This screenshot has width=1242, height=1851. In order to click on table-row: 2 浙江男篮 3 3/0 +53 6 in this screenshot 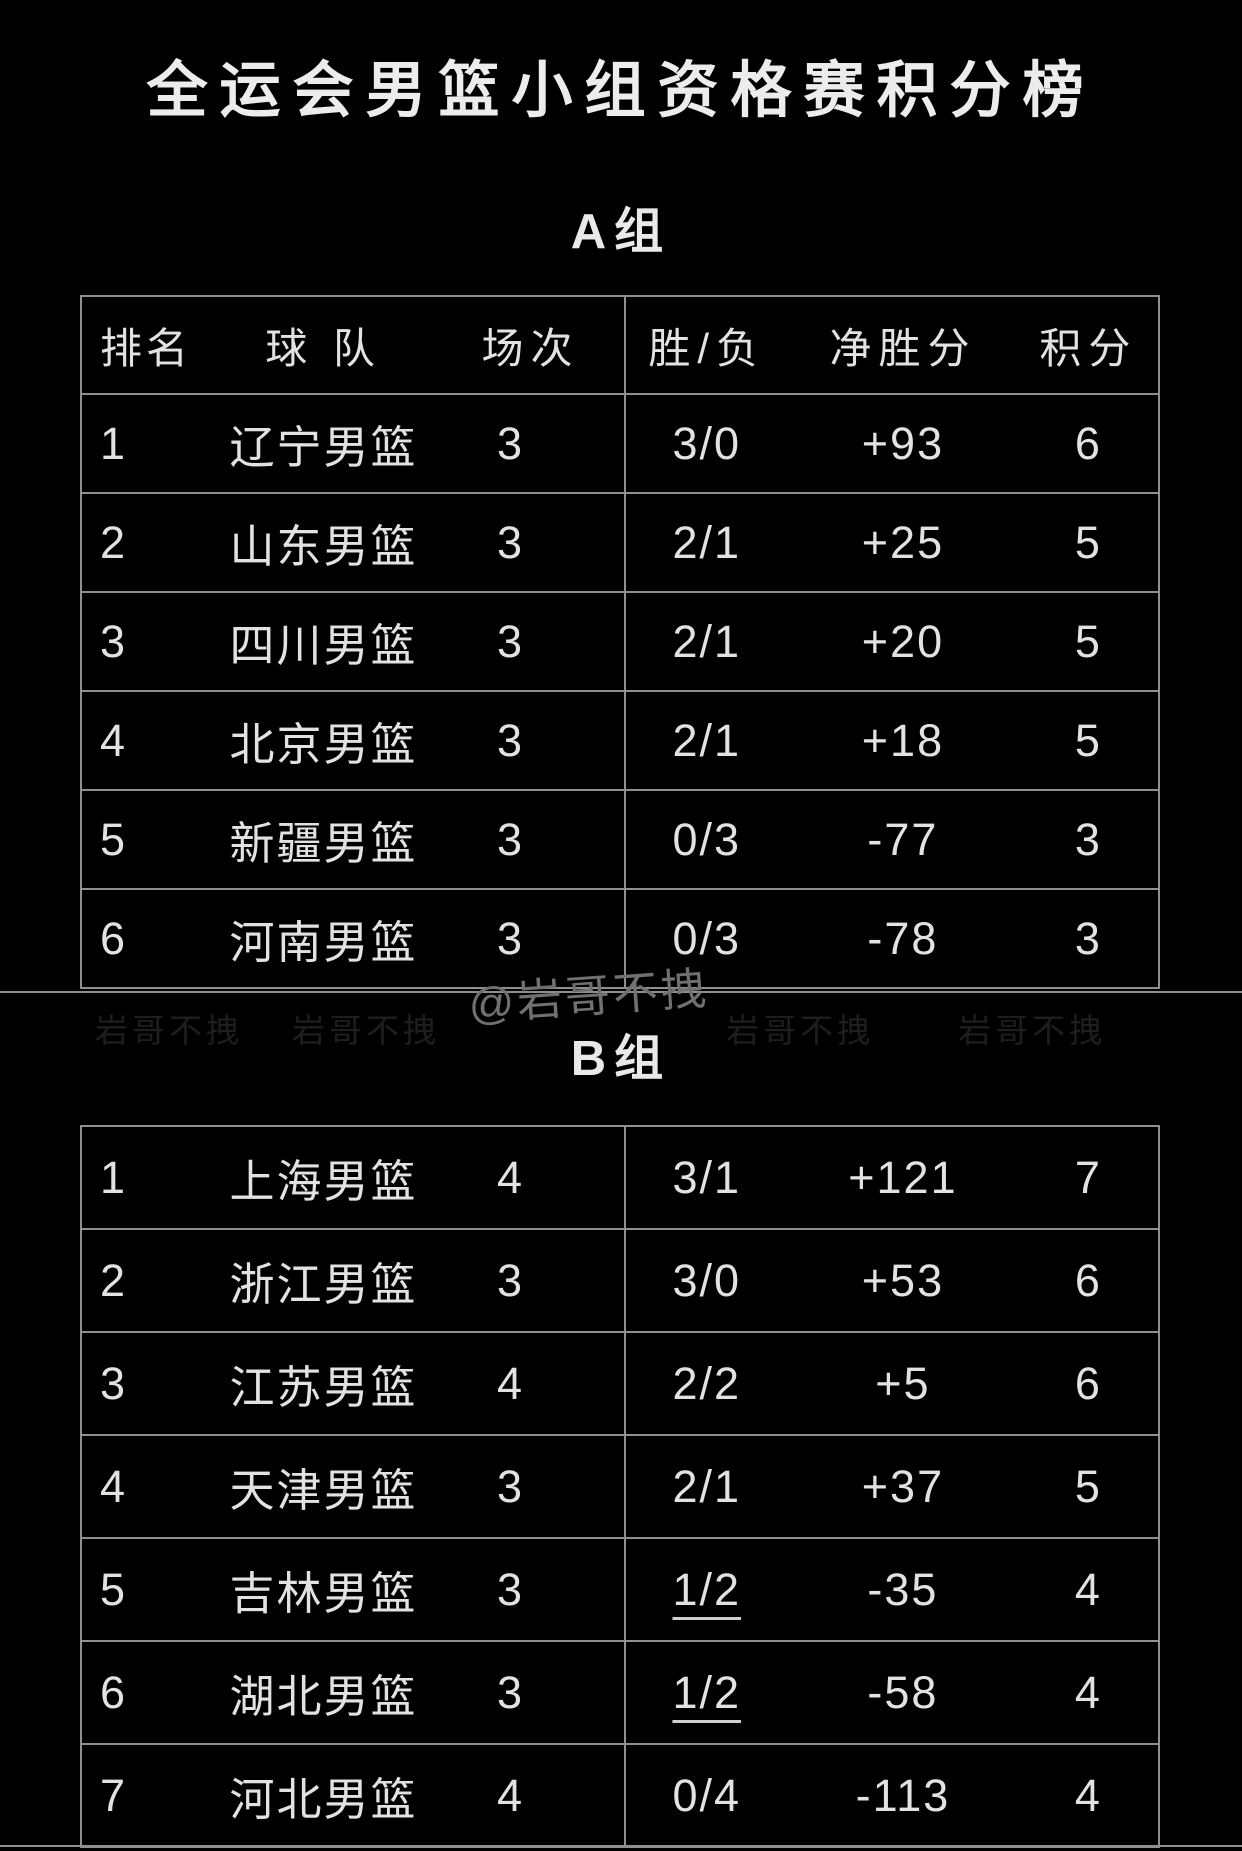, I will do `click(620, 1280)`.